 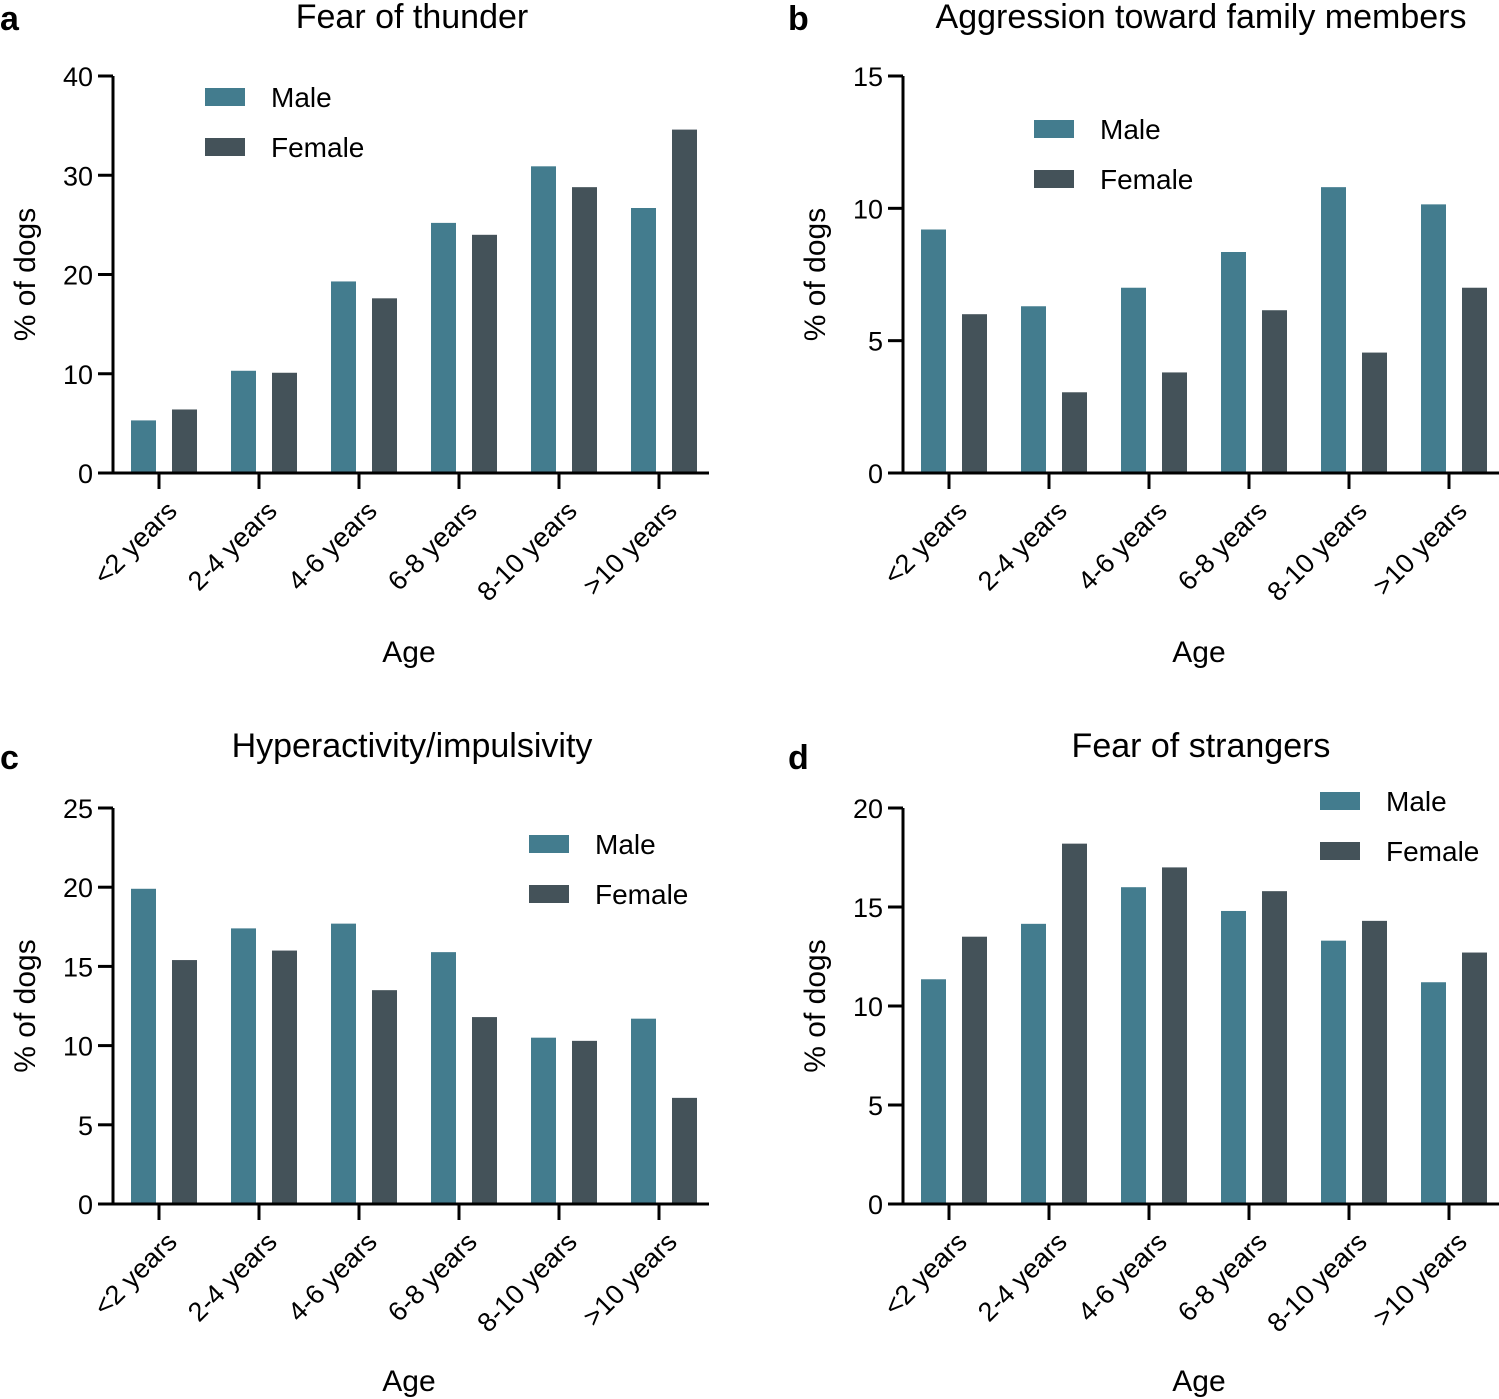 I want to click on chart-title: Fear of thunder, so click(x=412, y=18).